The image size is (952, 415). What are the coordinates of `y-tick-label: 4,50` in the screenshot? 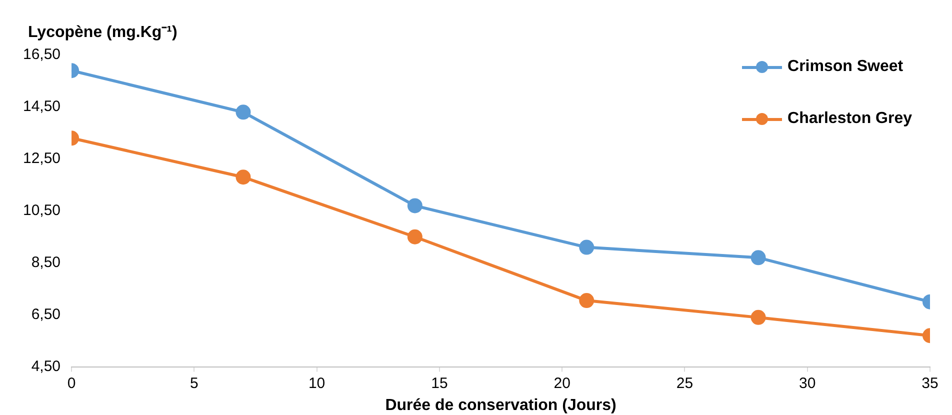 It's located at (46, 366).